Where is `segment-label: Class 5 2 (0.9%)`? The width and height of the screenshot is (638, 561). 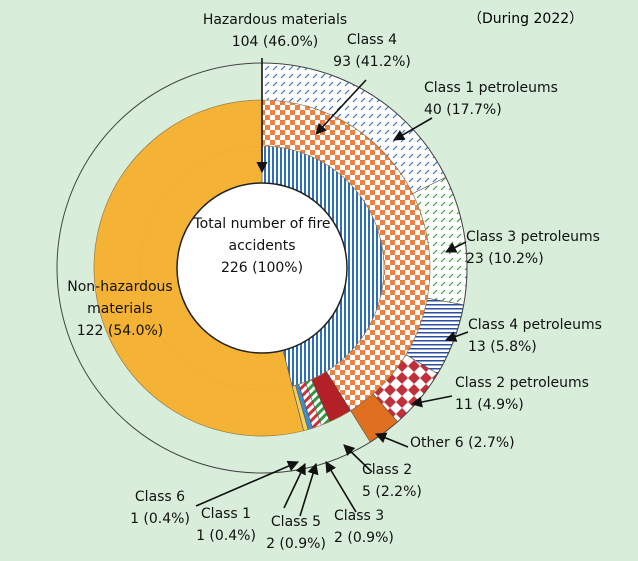
segment-label: Class 5 2 (0.9%) is located at coordinates (296, 533).